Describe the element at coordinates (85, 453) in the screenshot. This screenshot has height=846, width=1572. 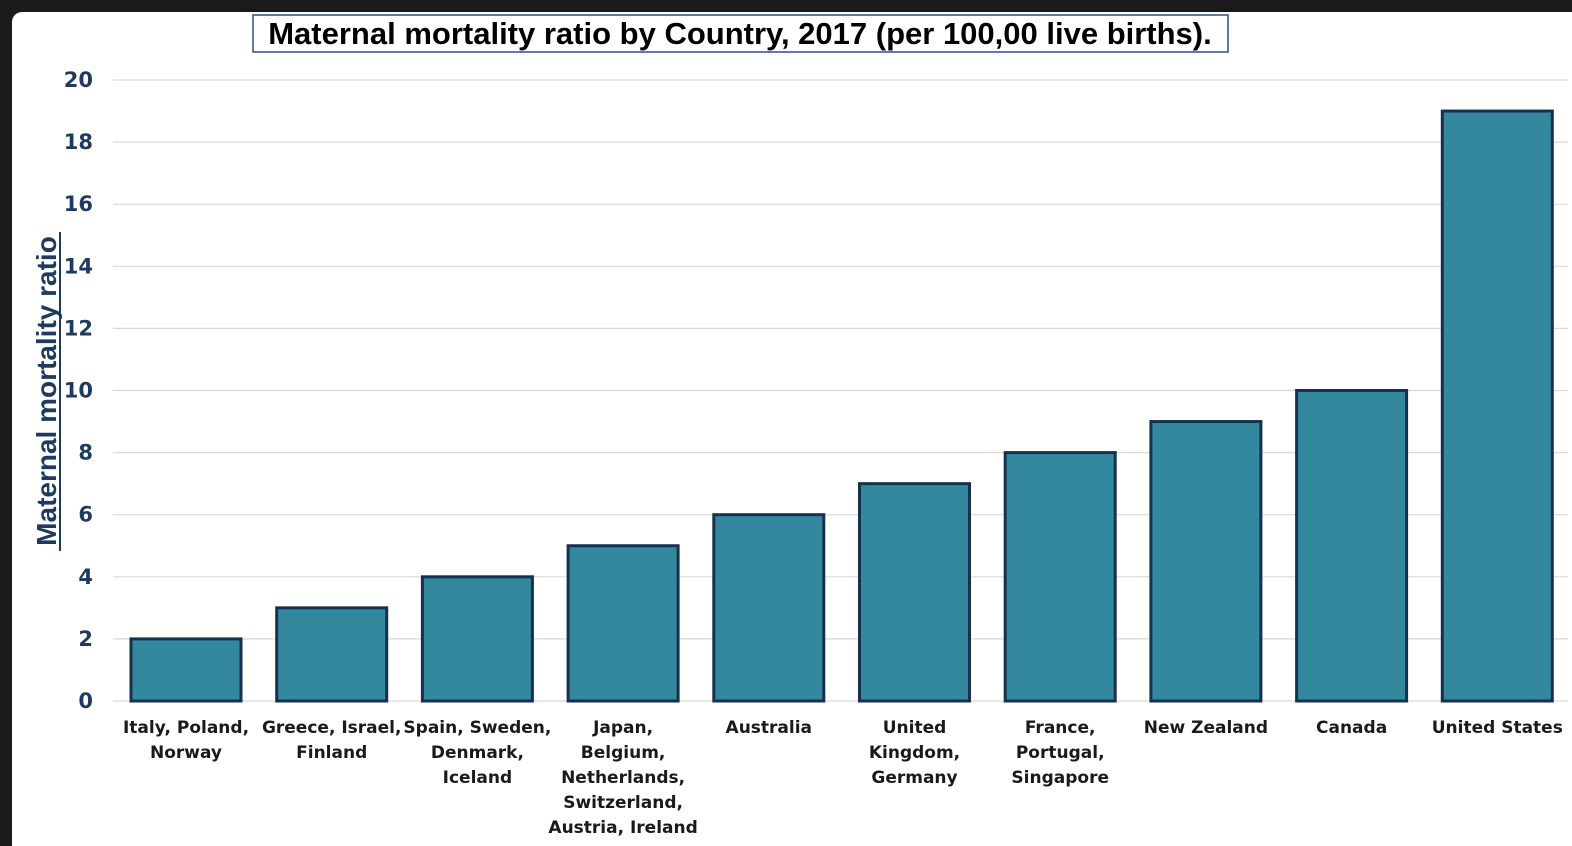
I see `y-tick-label: 8` at that location.